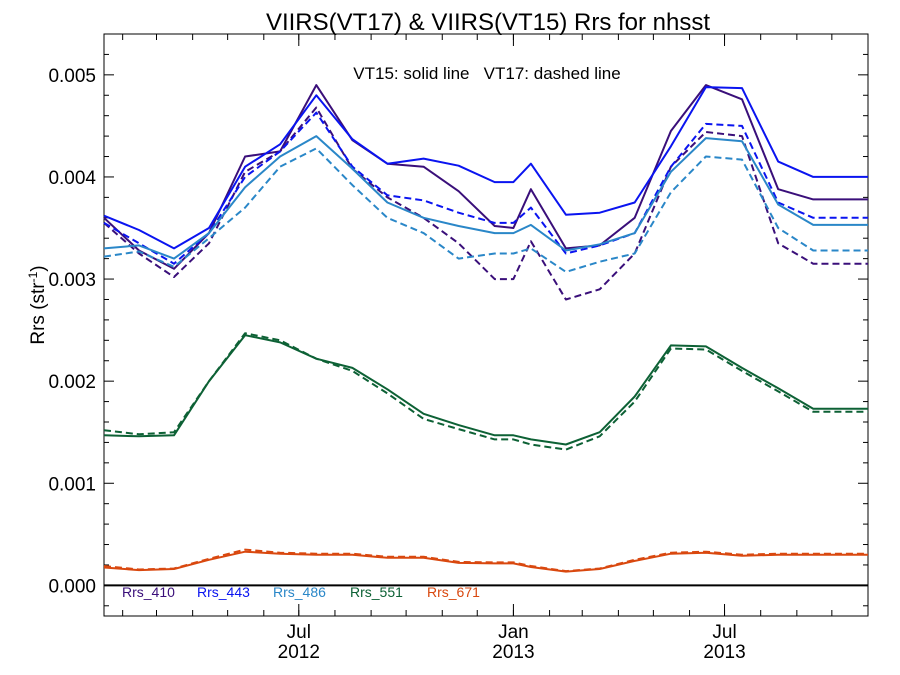  I want to click on y-tick-label: 0.005, so click(72, 76).